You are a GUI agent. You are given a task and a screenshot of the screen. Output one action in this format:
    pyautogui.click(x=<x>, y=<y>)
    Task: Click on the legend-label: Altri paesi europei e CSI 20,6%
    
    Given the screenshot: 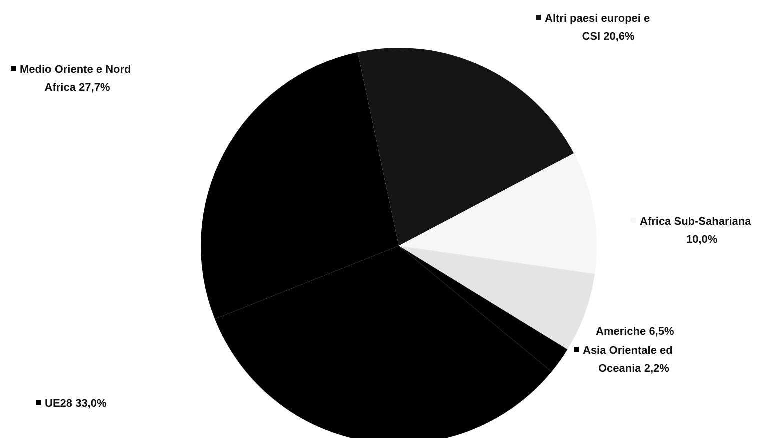 What is the action you would take?
    pyautogui.click(x=597, y=28)
    